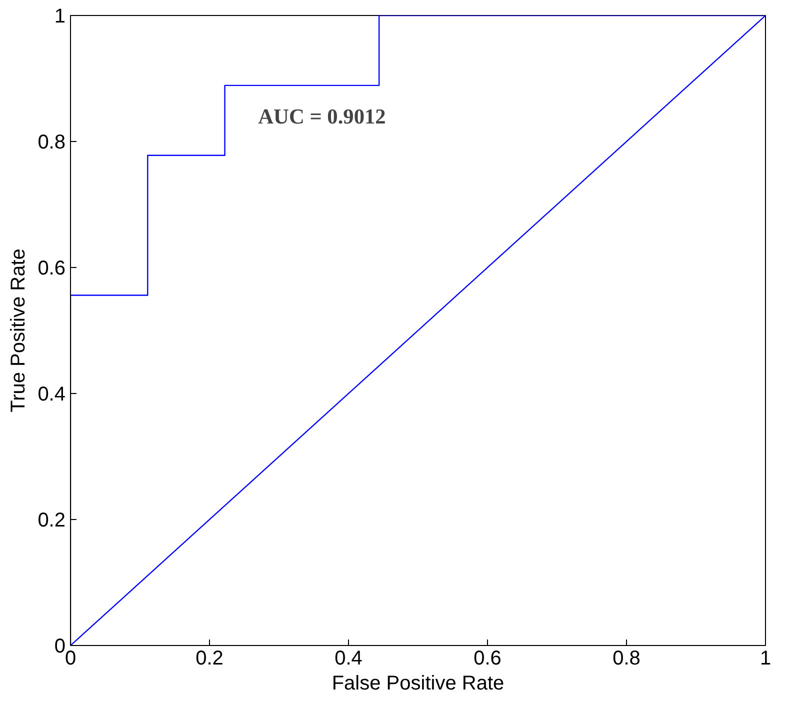  I want to click on y-tick-label: 0.6, so click(52, 269).